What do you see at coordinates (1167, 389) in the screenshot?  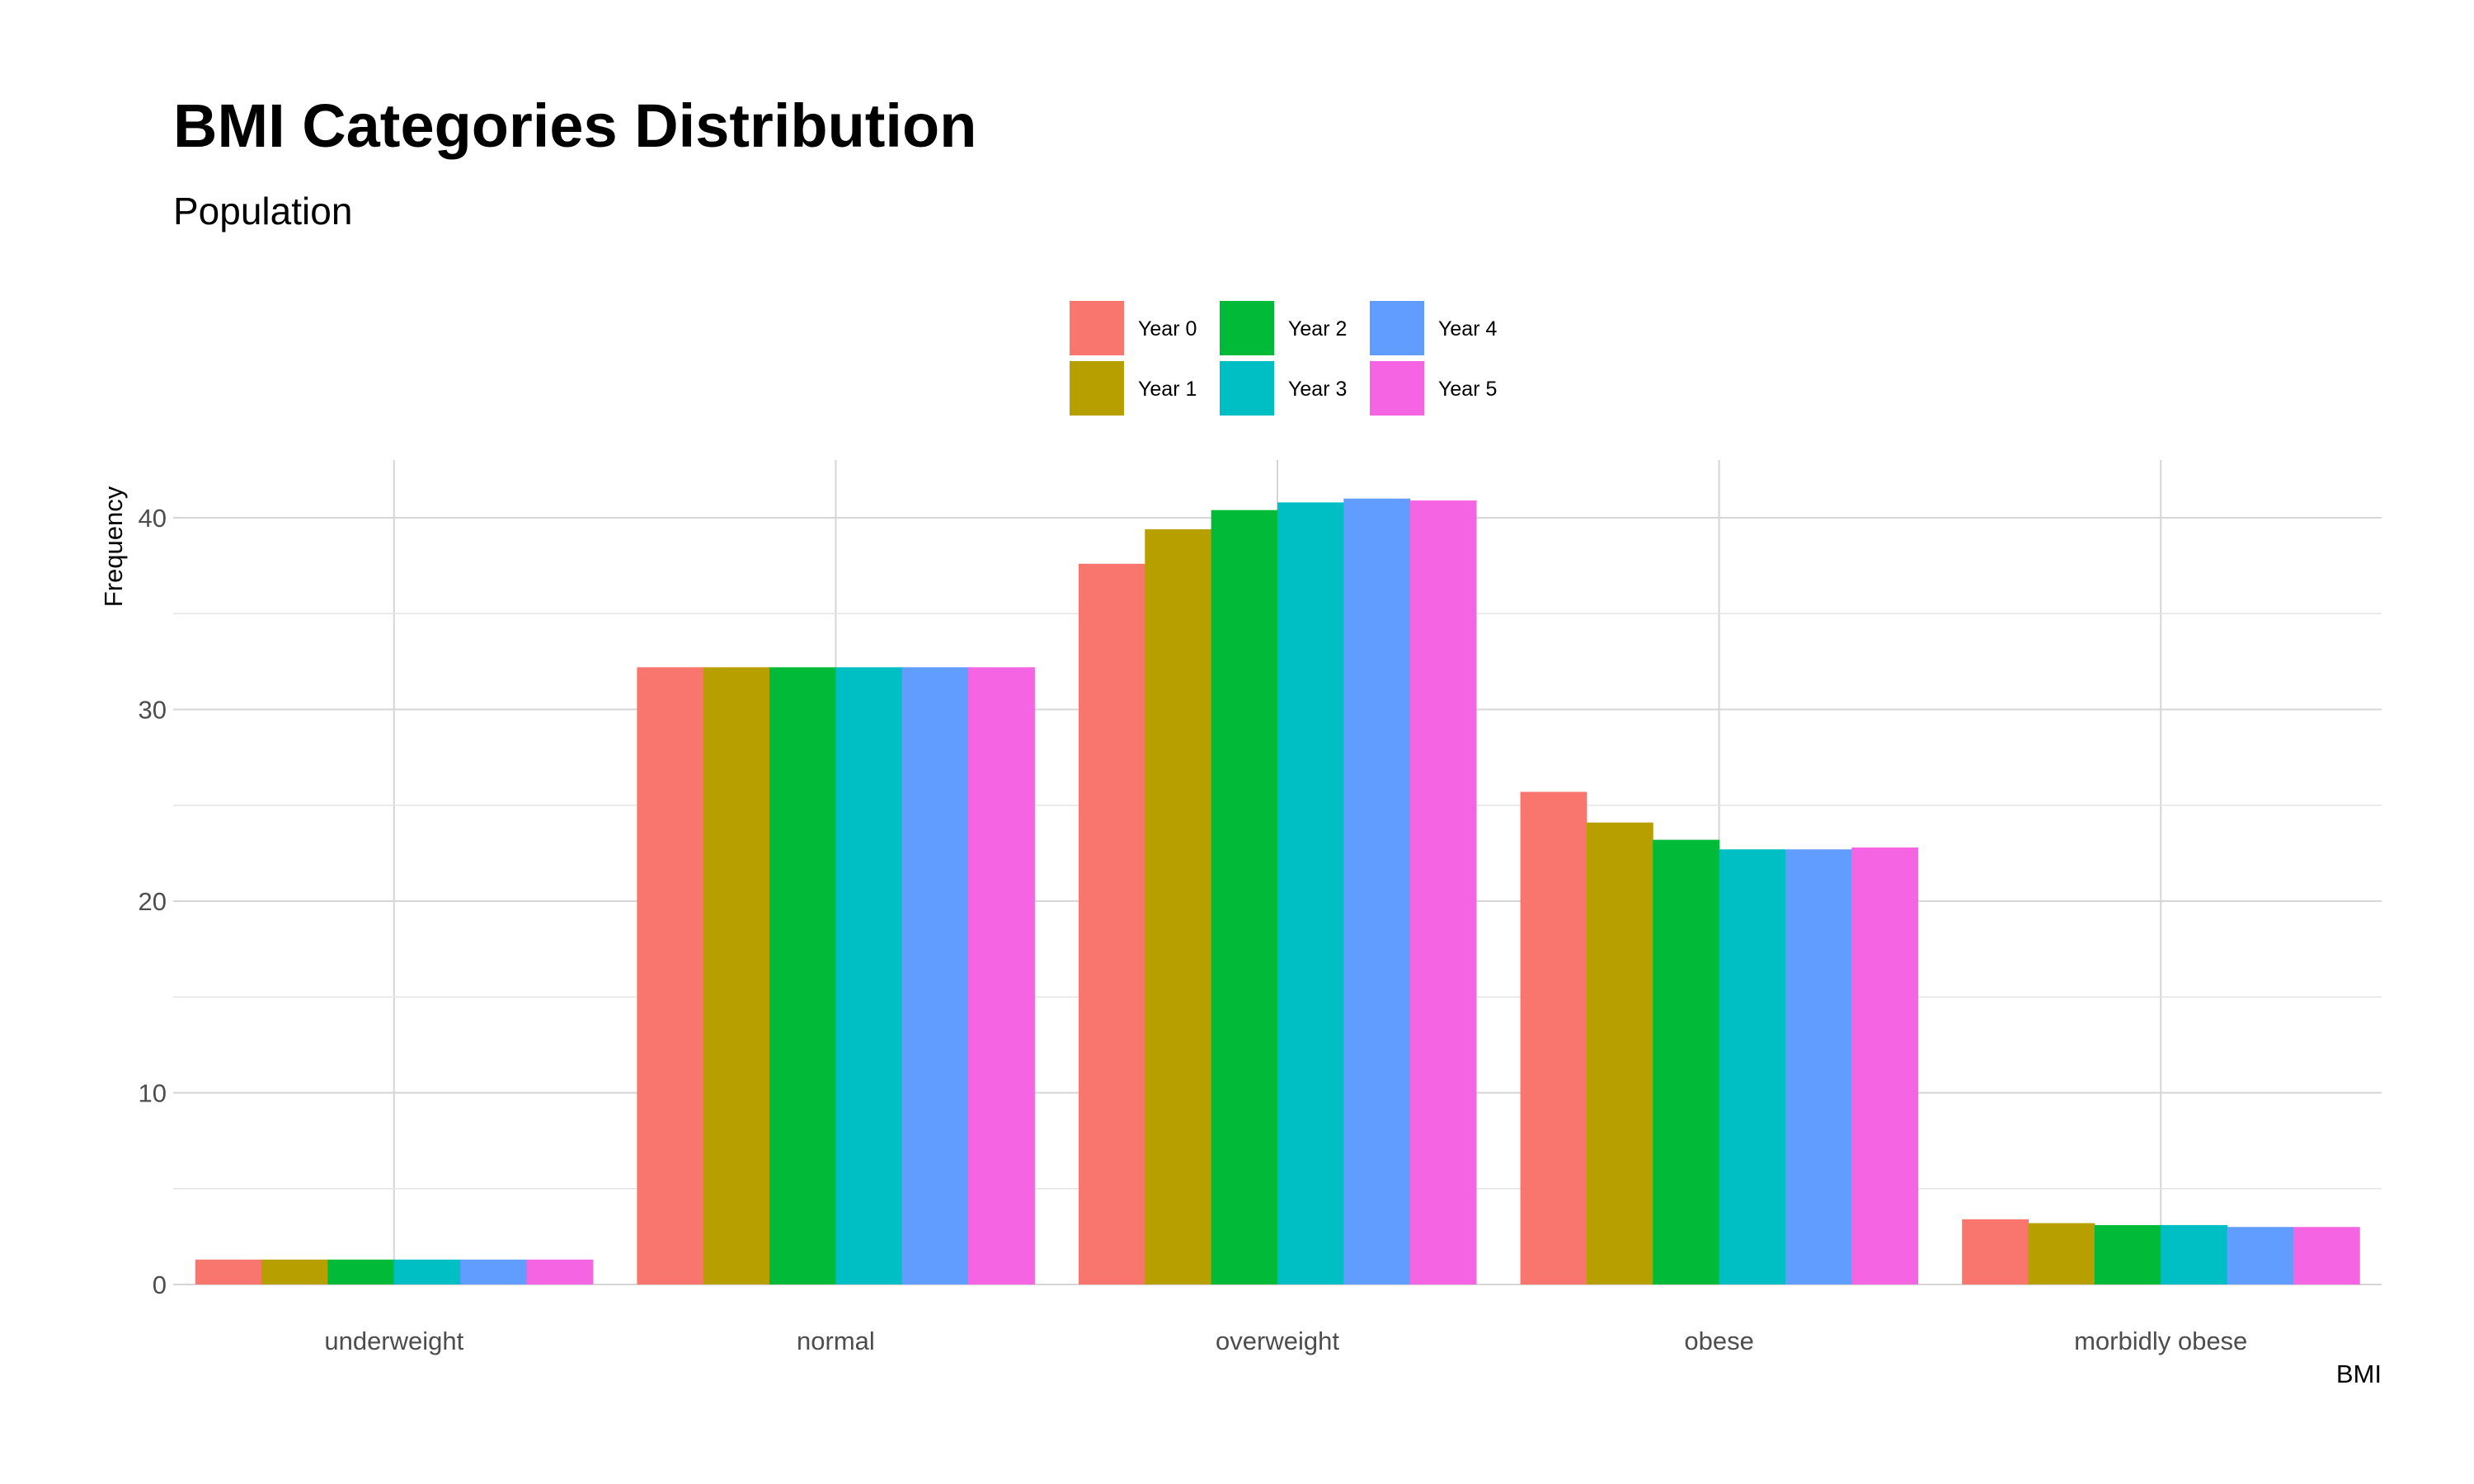 I see `legend-label: Year 1` at bounding box center [1167, 389].